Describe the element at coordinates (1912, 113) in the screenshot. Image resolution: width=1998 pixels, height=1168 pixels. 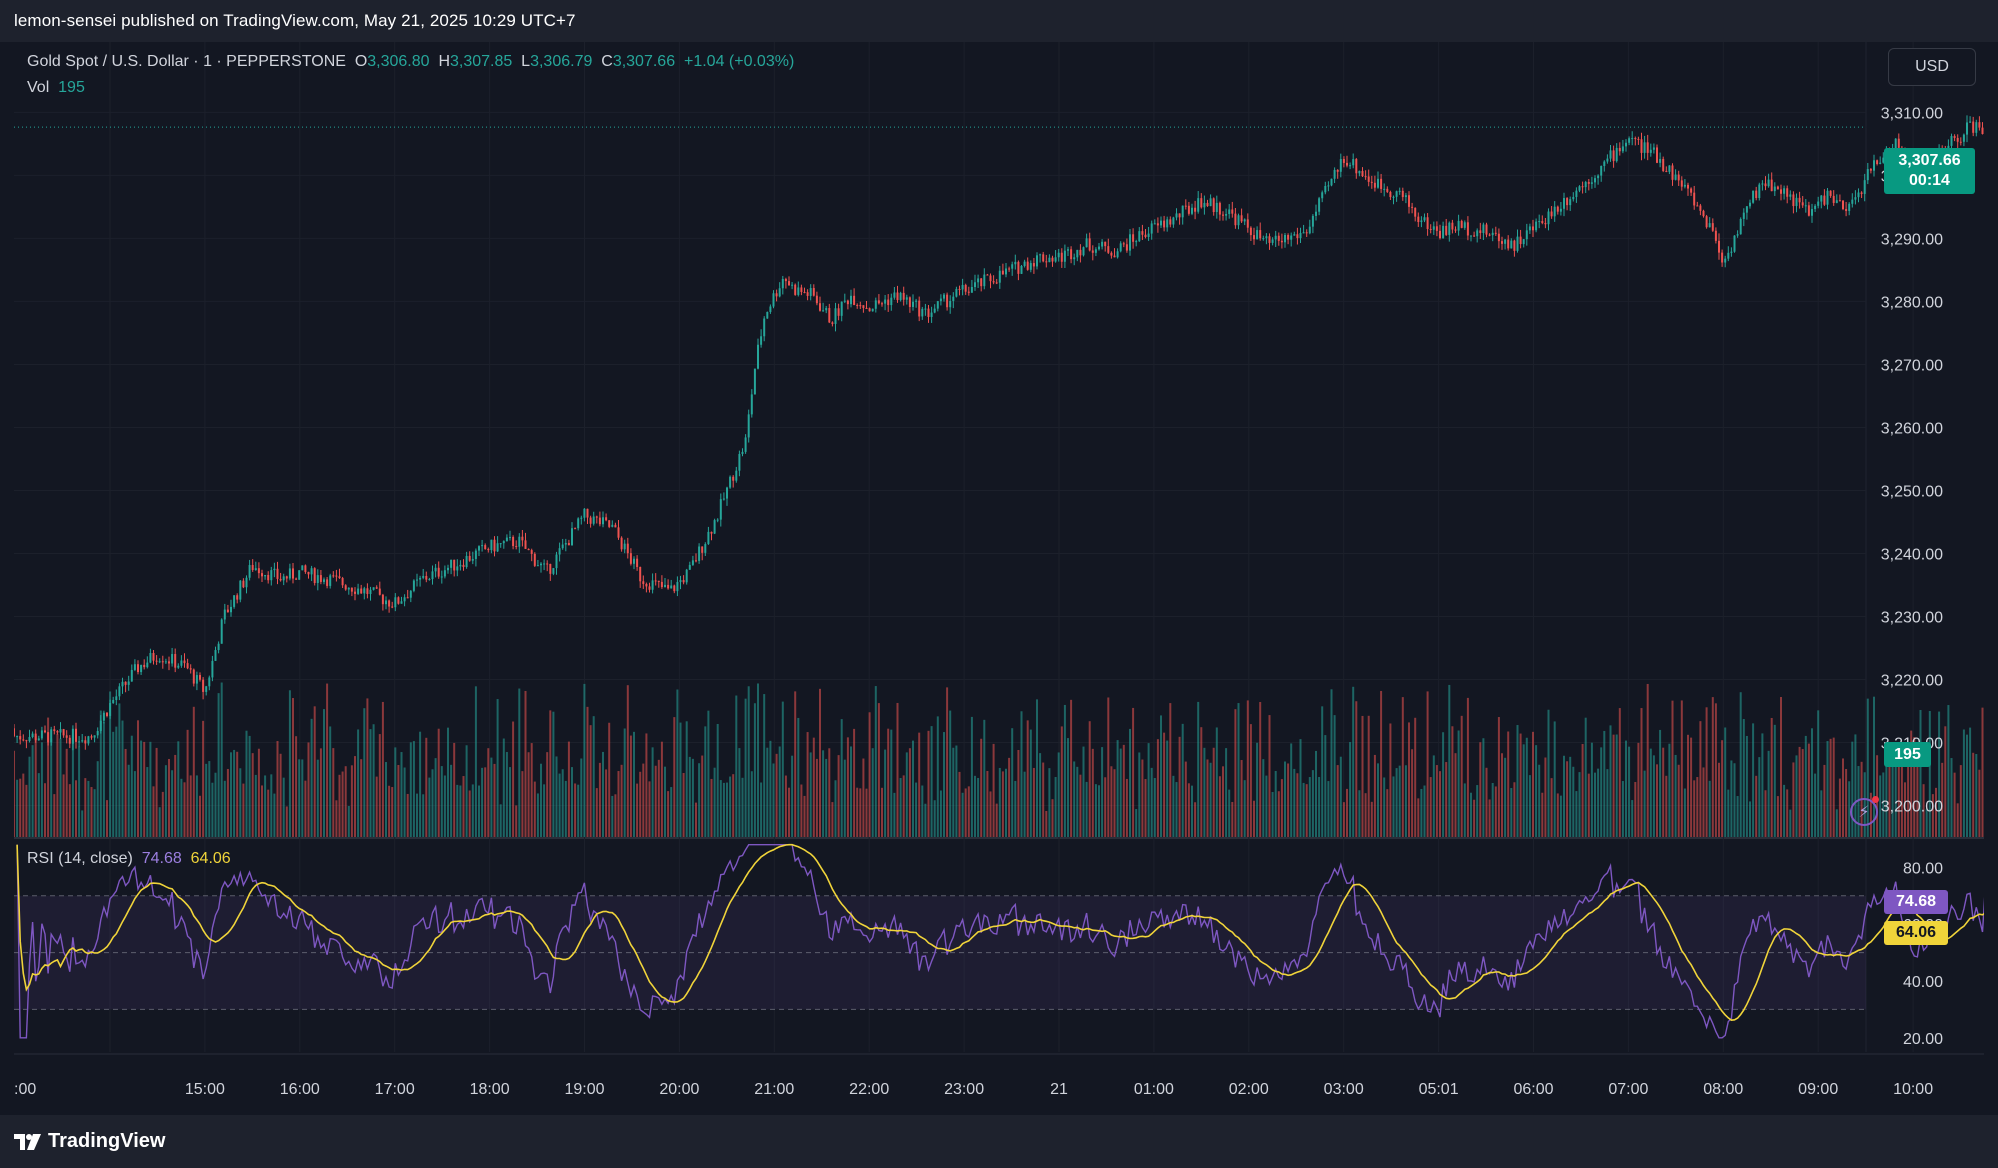
I see `price-tick-label: 3,310.00` at that location.